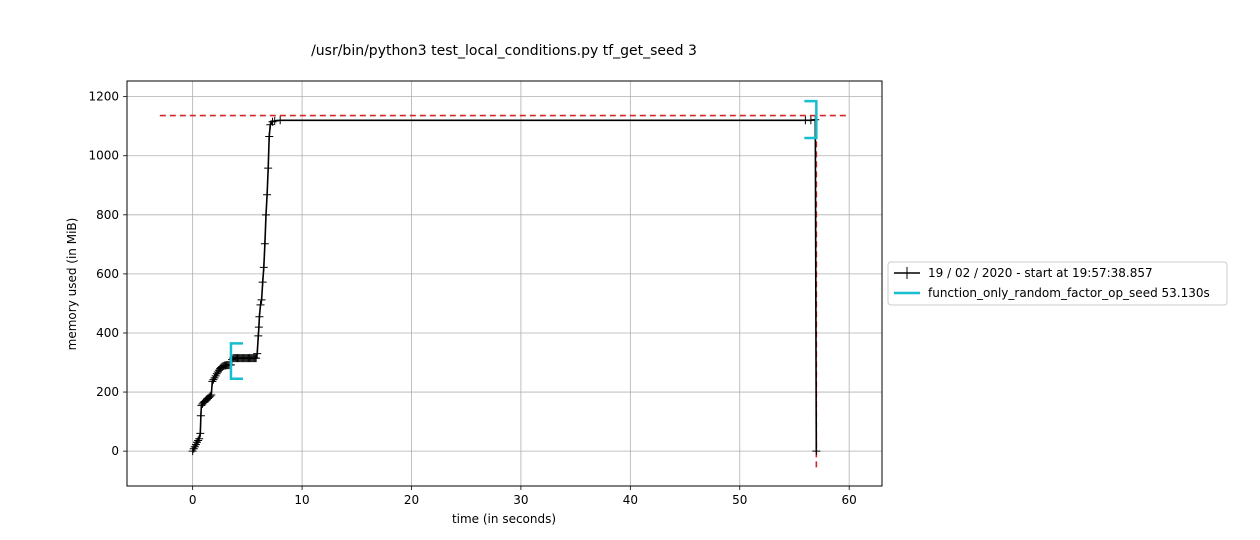 This screenshot has height=540, width=1260. Describe the element at coordinates (72, 284) in the screenshot. I see `y-axis-label: memory used (in MiB)` at that location.